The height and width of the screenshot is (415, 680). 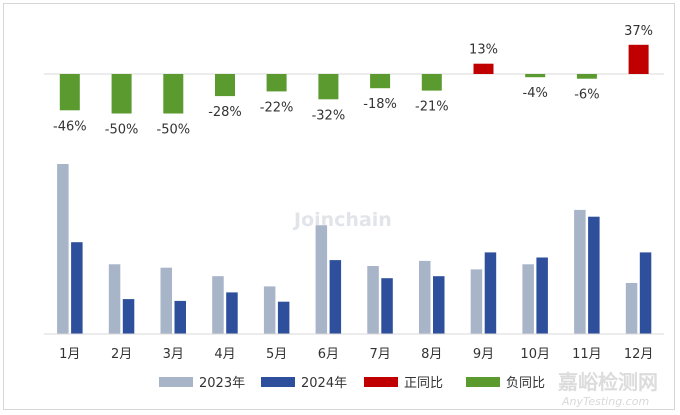 What do you see at coordinates (483, 50) in the screenshot?
I see `yoy-label-9: 13%` at bounding box center [483, 50].